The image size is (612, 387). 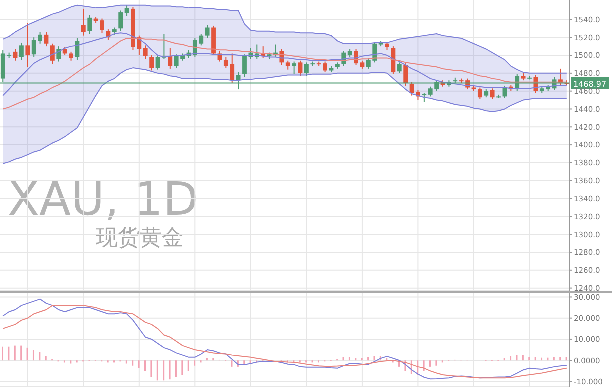 What do you see at coordinates (590, 84) in the screenshot?
I see `ref-line-label: 1468.97` at bounding box center [590, 84].